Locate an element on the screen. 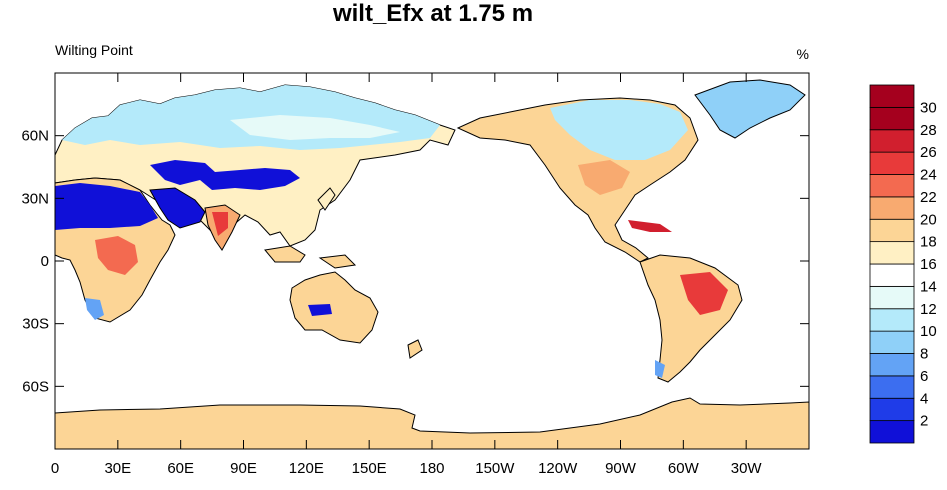  india-core is located at coordinates (220, 224).